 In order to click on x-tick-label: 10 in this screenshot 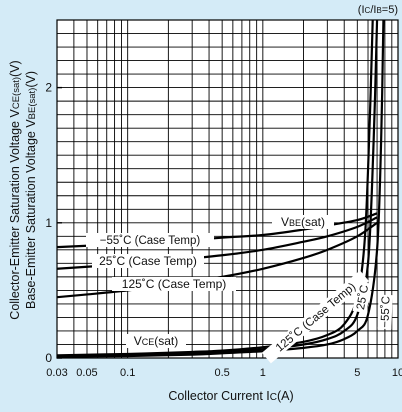, I will do `click(397, 373)`.